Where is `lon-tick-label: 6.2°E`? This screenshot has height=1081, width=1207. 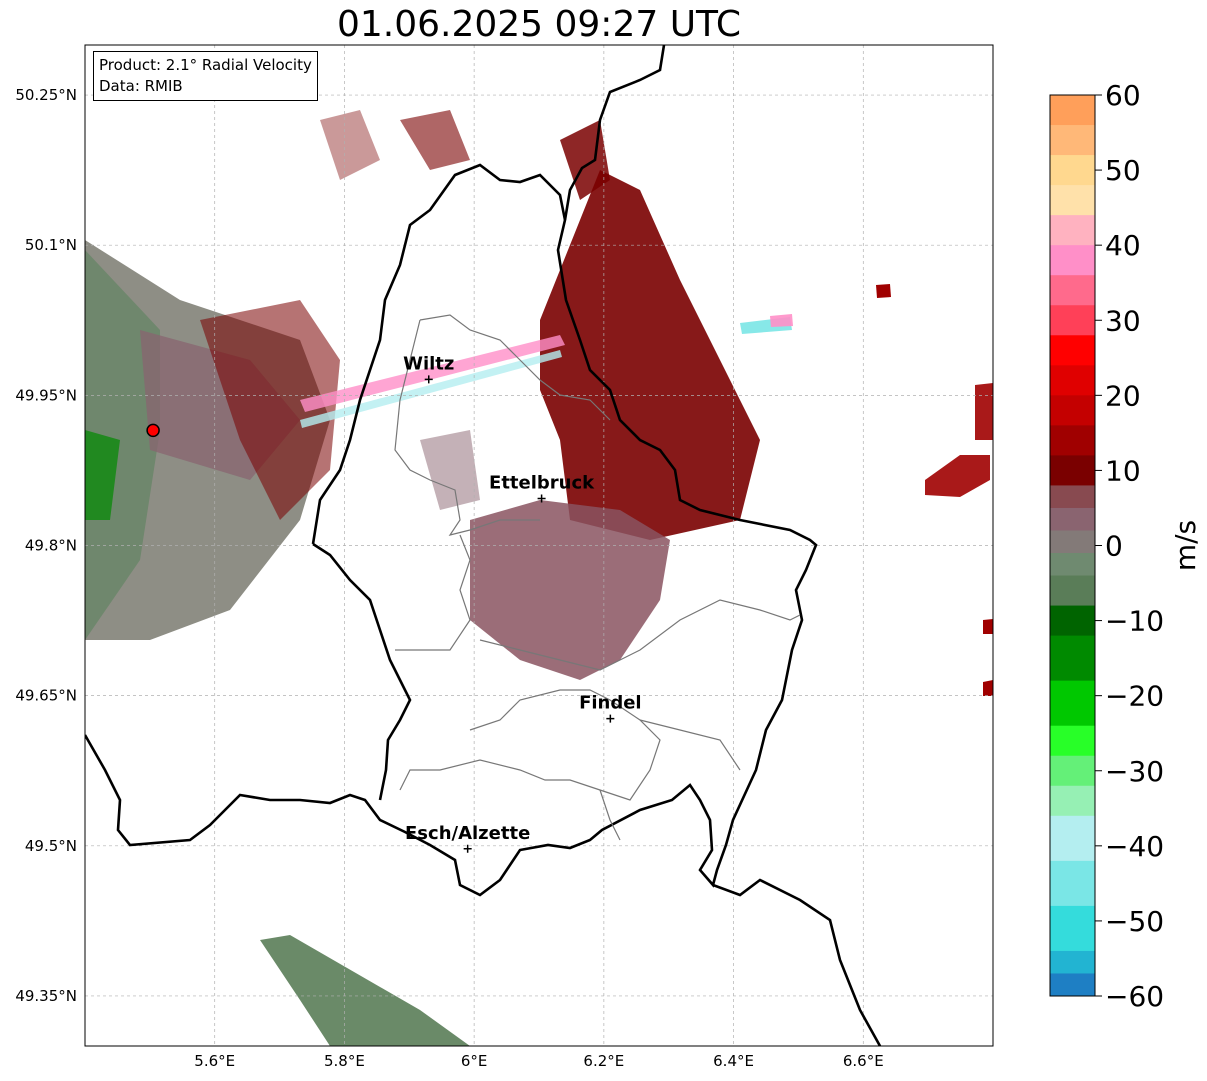
lon-tick-label: 6.2°E is located at coordinates (603, 1061).